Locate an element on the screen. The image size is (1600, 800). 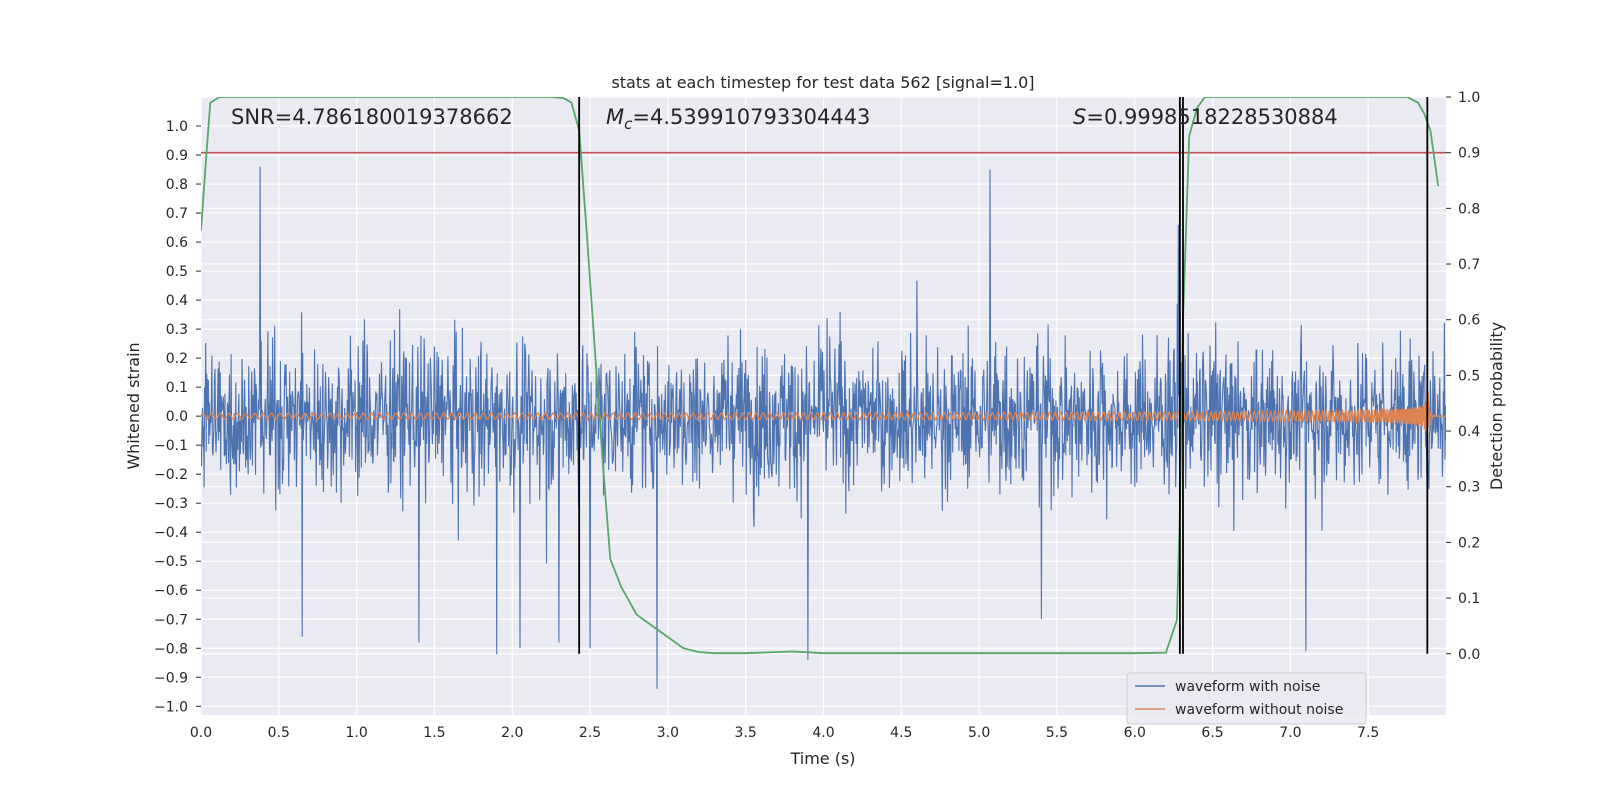
waveform-without-noise-line is located at coordinates (823, 412).